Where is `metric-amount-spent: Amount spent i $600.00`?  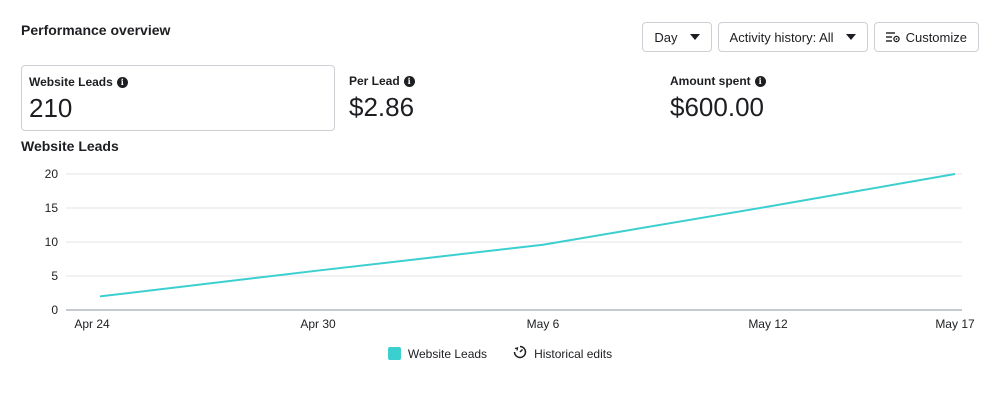
metric-amount-spent: Amount spent i $600.00 is located at coordinates (813, 98).